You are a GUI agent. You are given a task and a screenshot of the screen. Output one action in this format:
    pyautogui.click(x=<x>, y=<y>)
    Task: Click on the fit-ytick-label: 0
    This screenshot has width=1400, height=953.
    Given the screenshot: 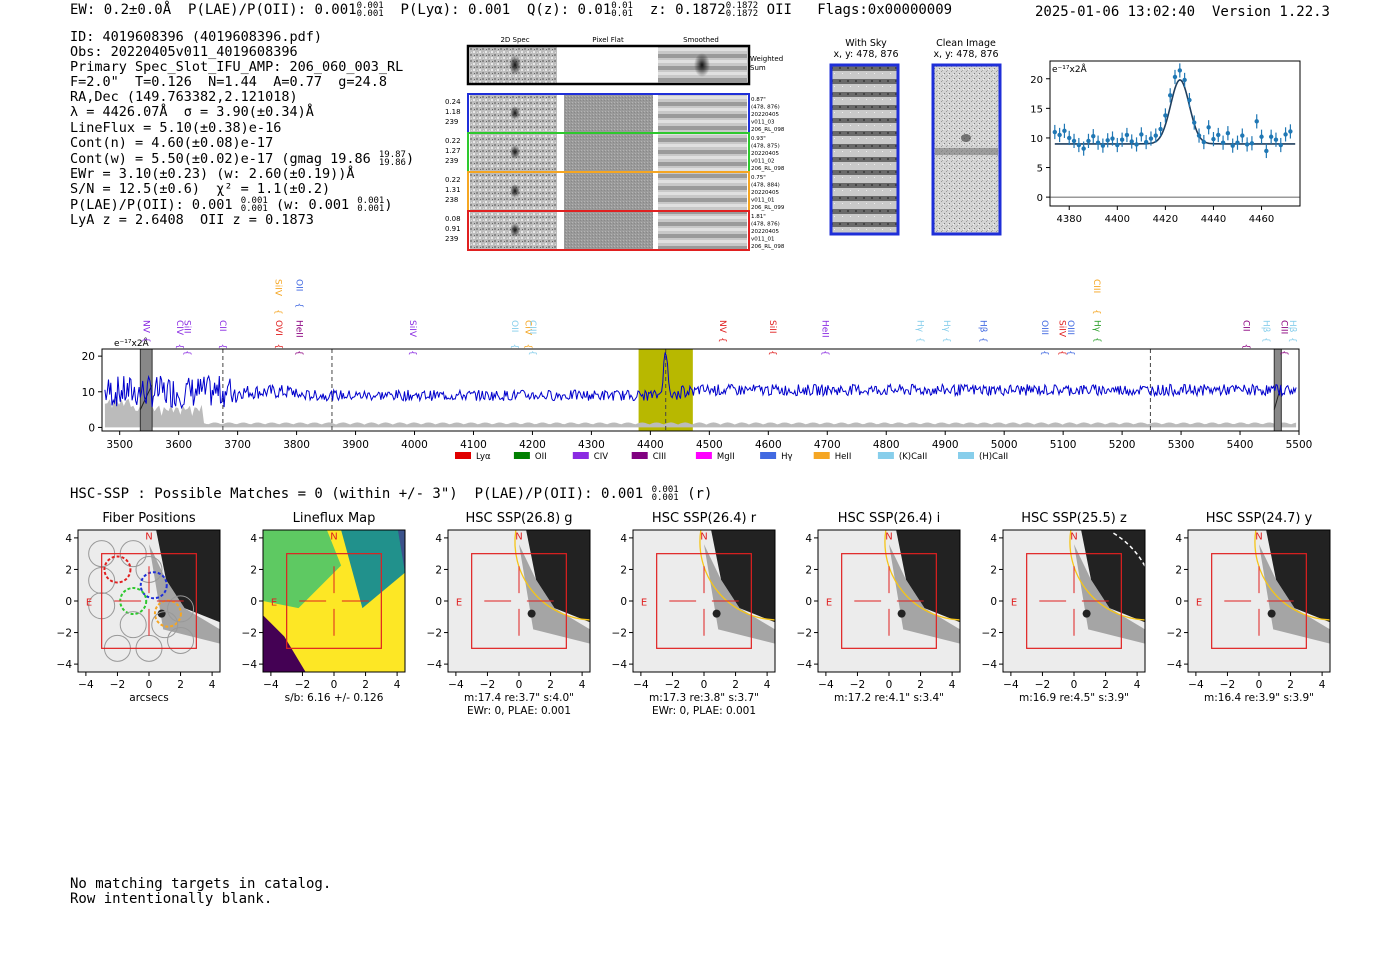 What is the action you would take?
    pyautogui.click(x=1040, y=198)
    